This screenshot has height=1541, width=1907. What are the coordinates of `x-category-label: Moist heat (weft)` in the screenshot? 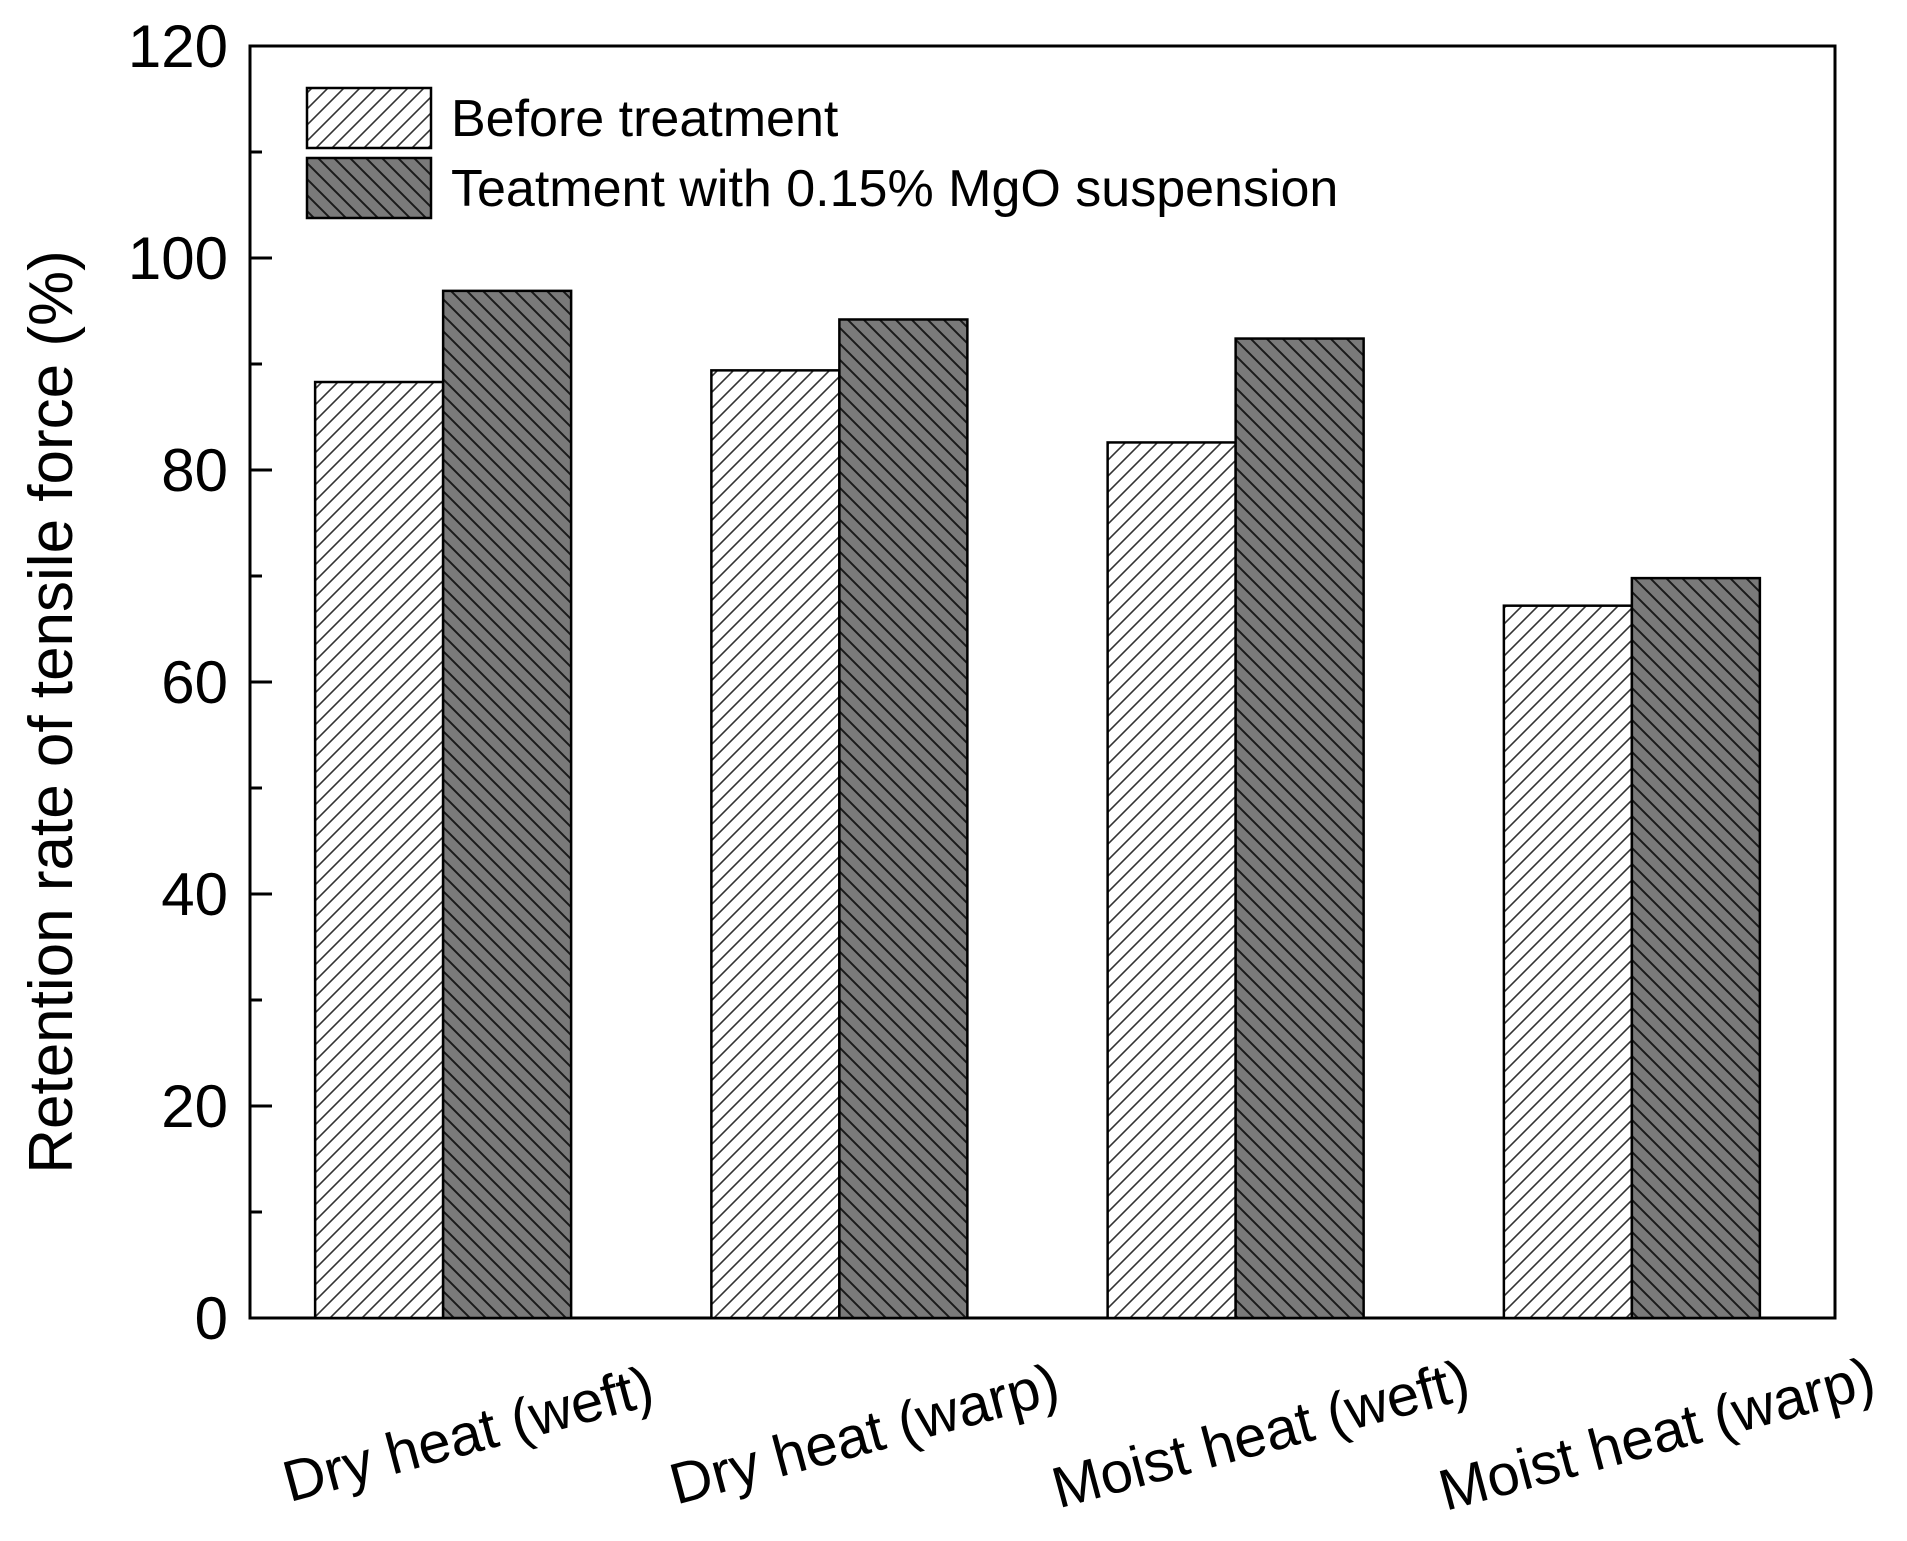 It's located at (1260, 1434).